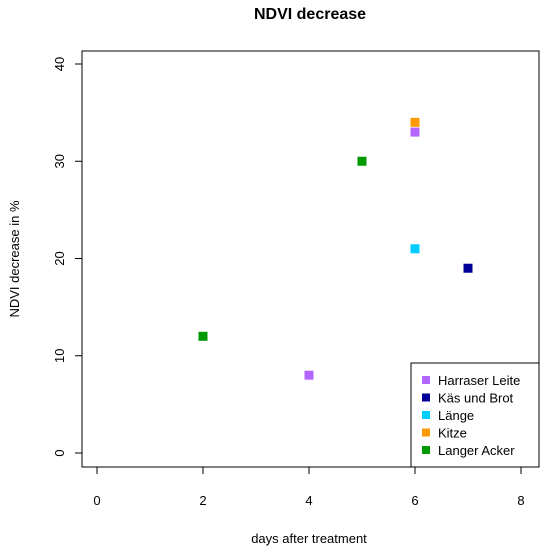 This screenshot has height=550, width=545. What do you see at coordinates (96, 500) in the screenshot?
I see `x-tick-label: 0` at bounding box center [96, 500].